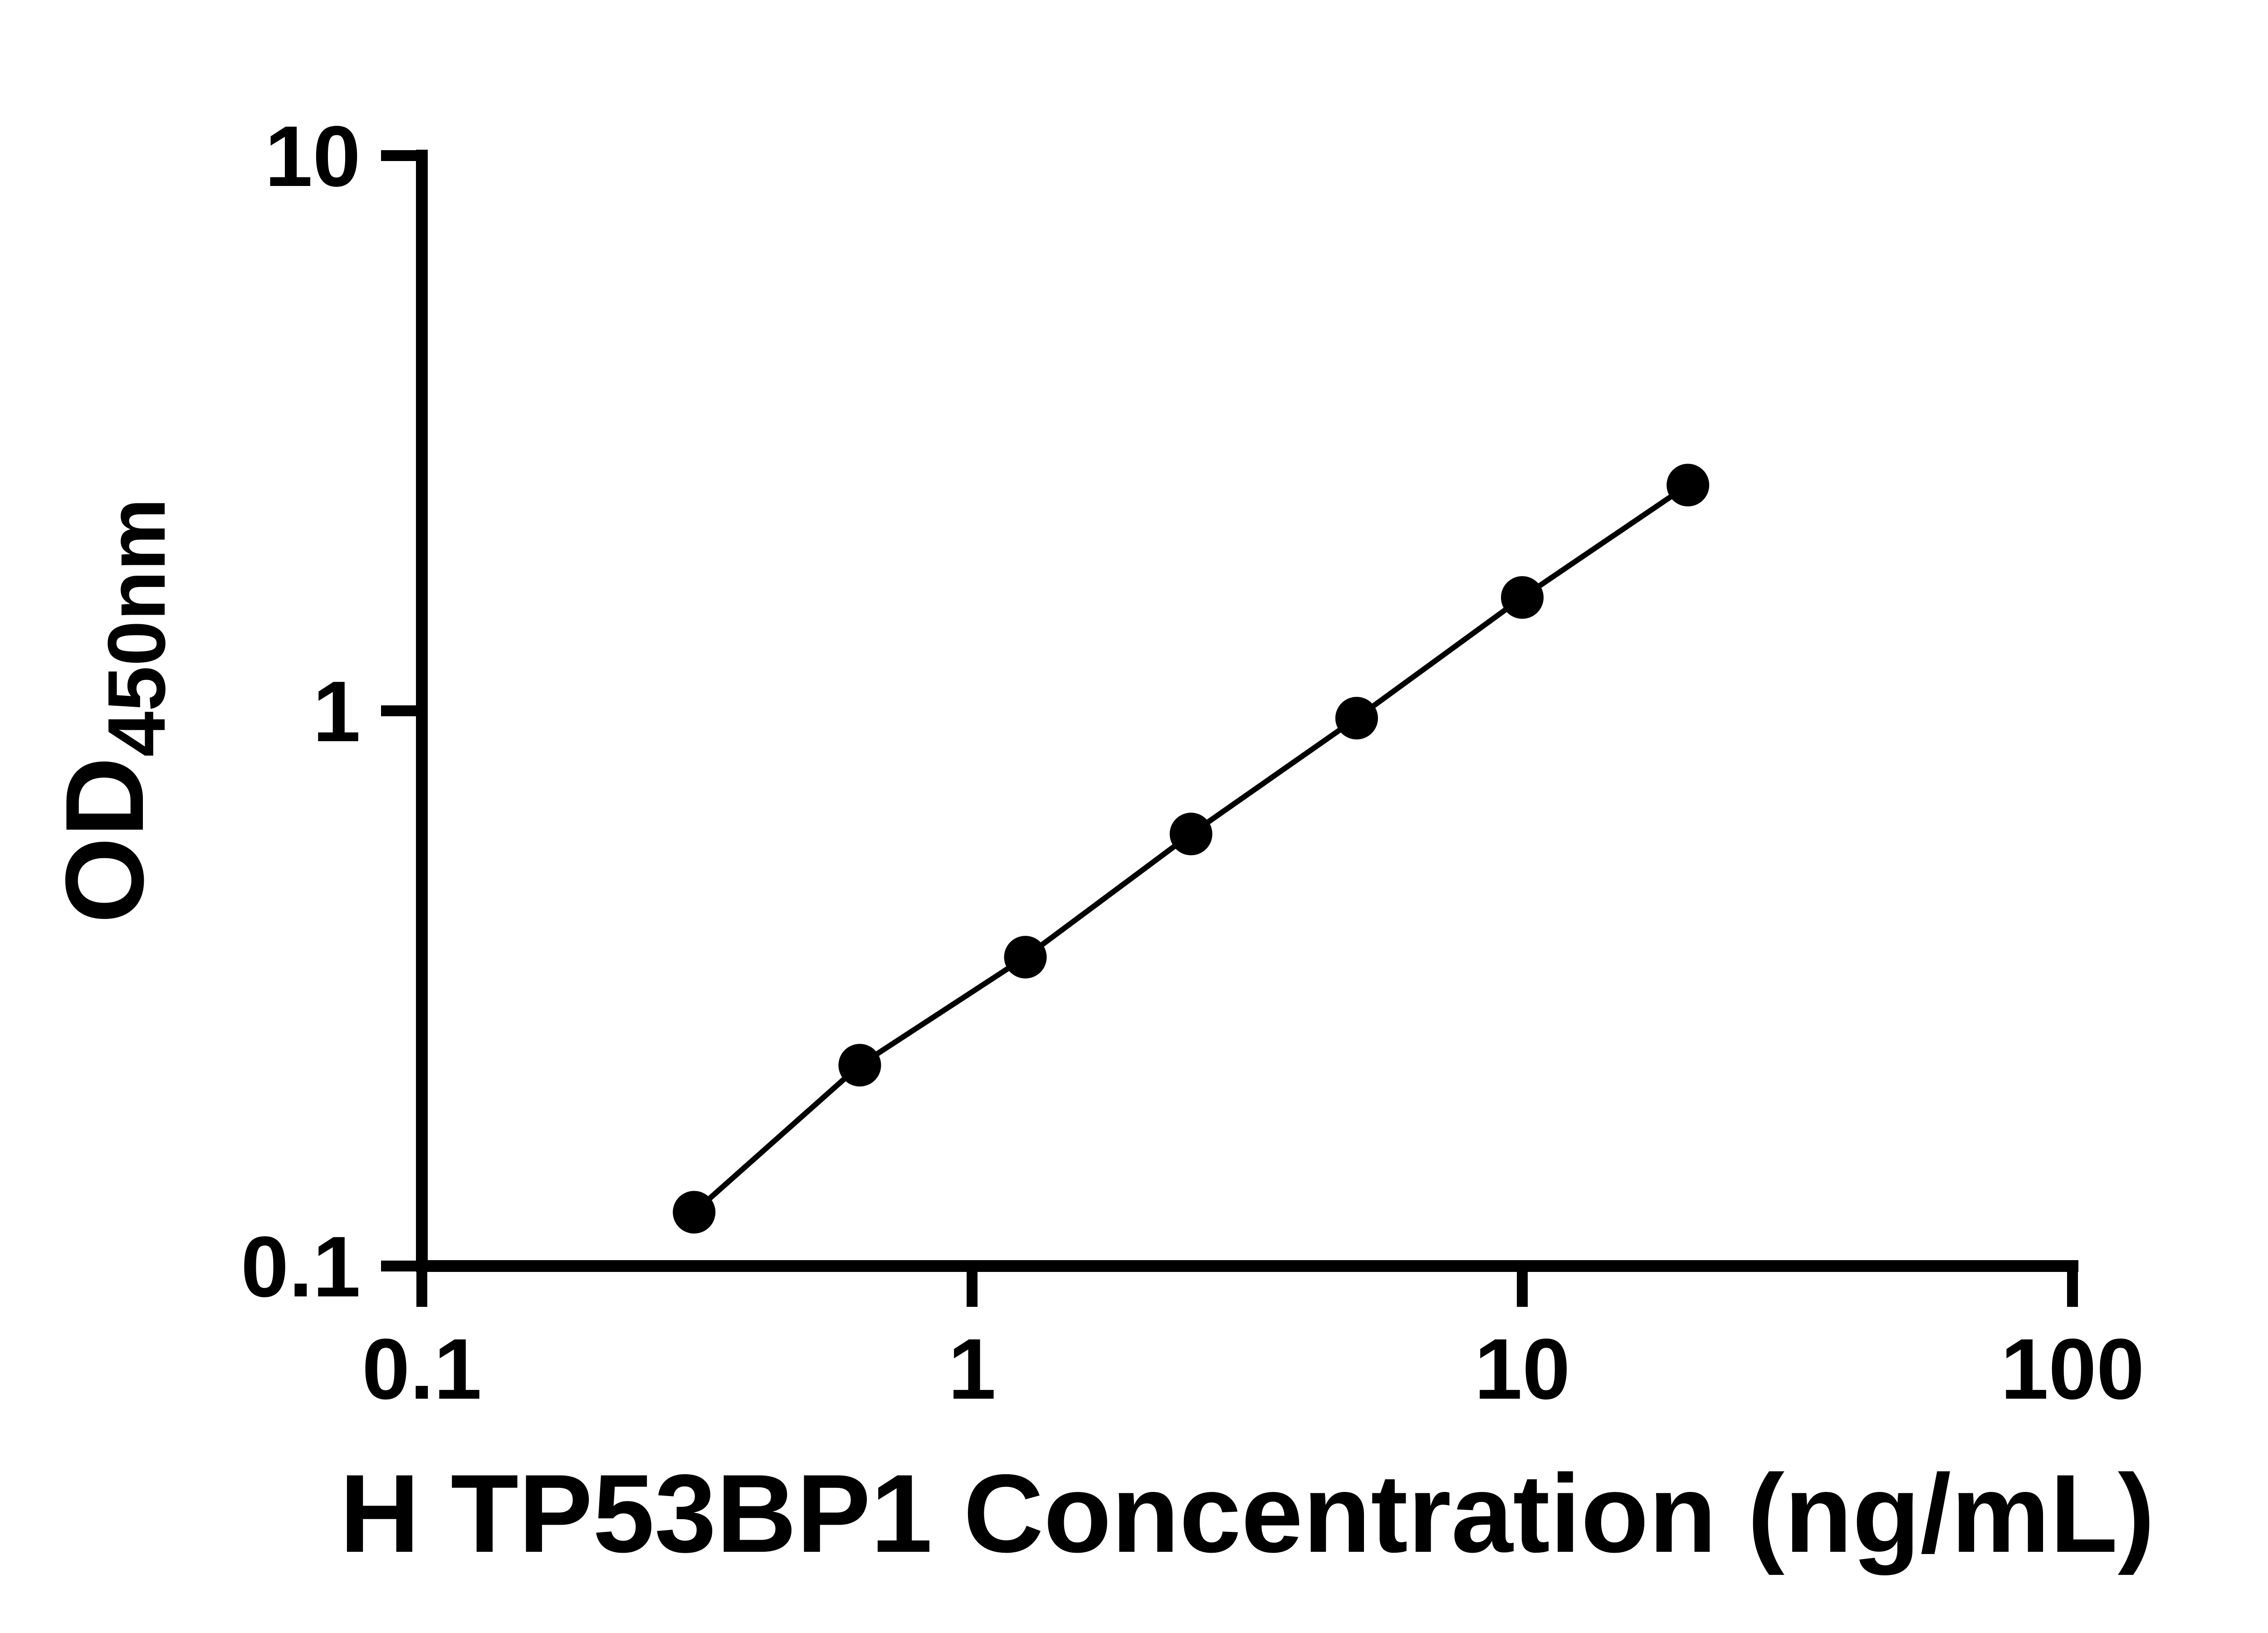  Describe the element at coordinates (313, 156) in the screenshot. I see `y-tick-label: 10` at that location.